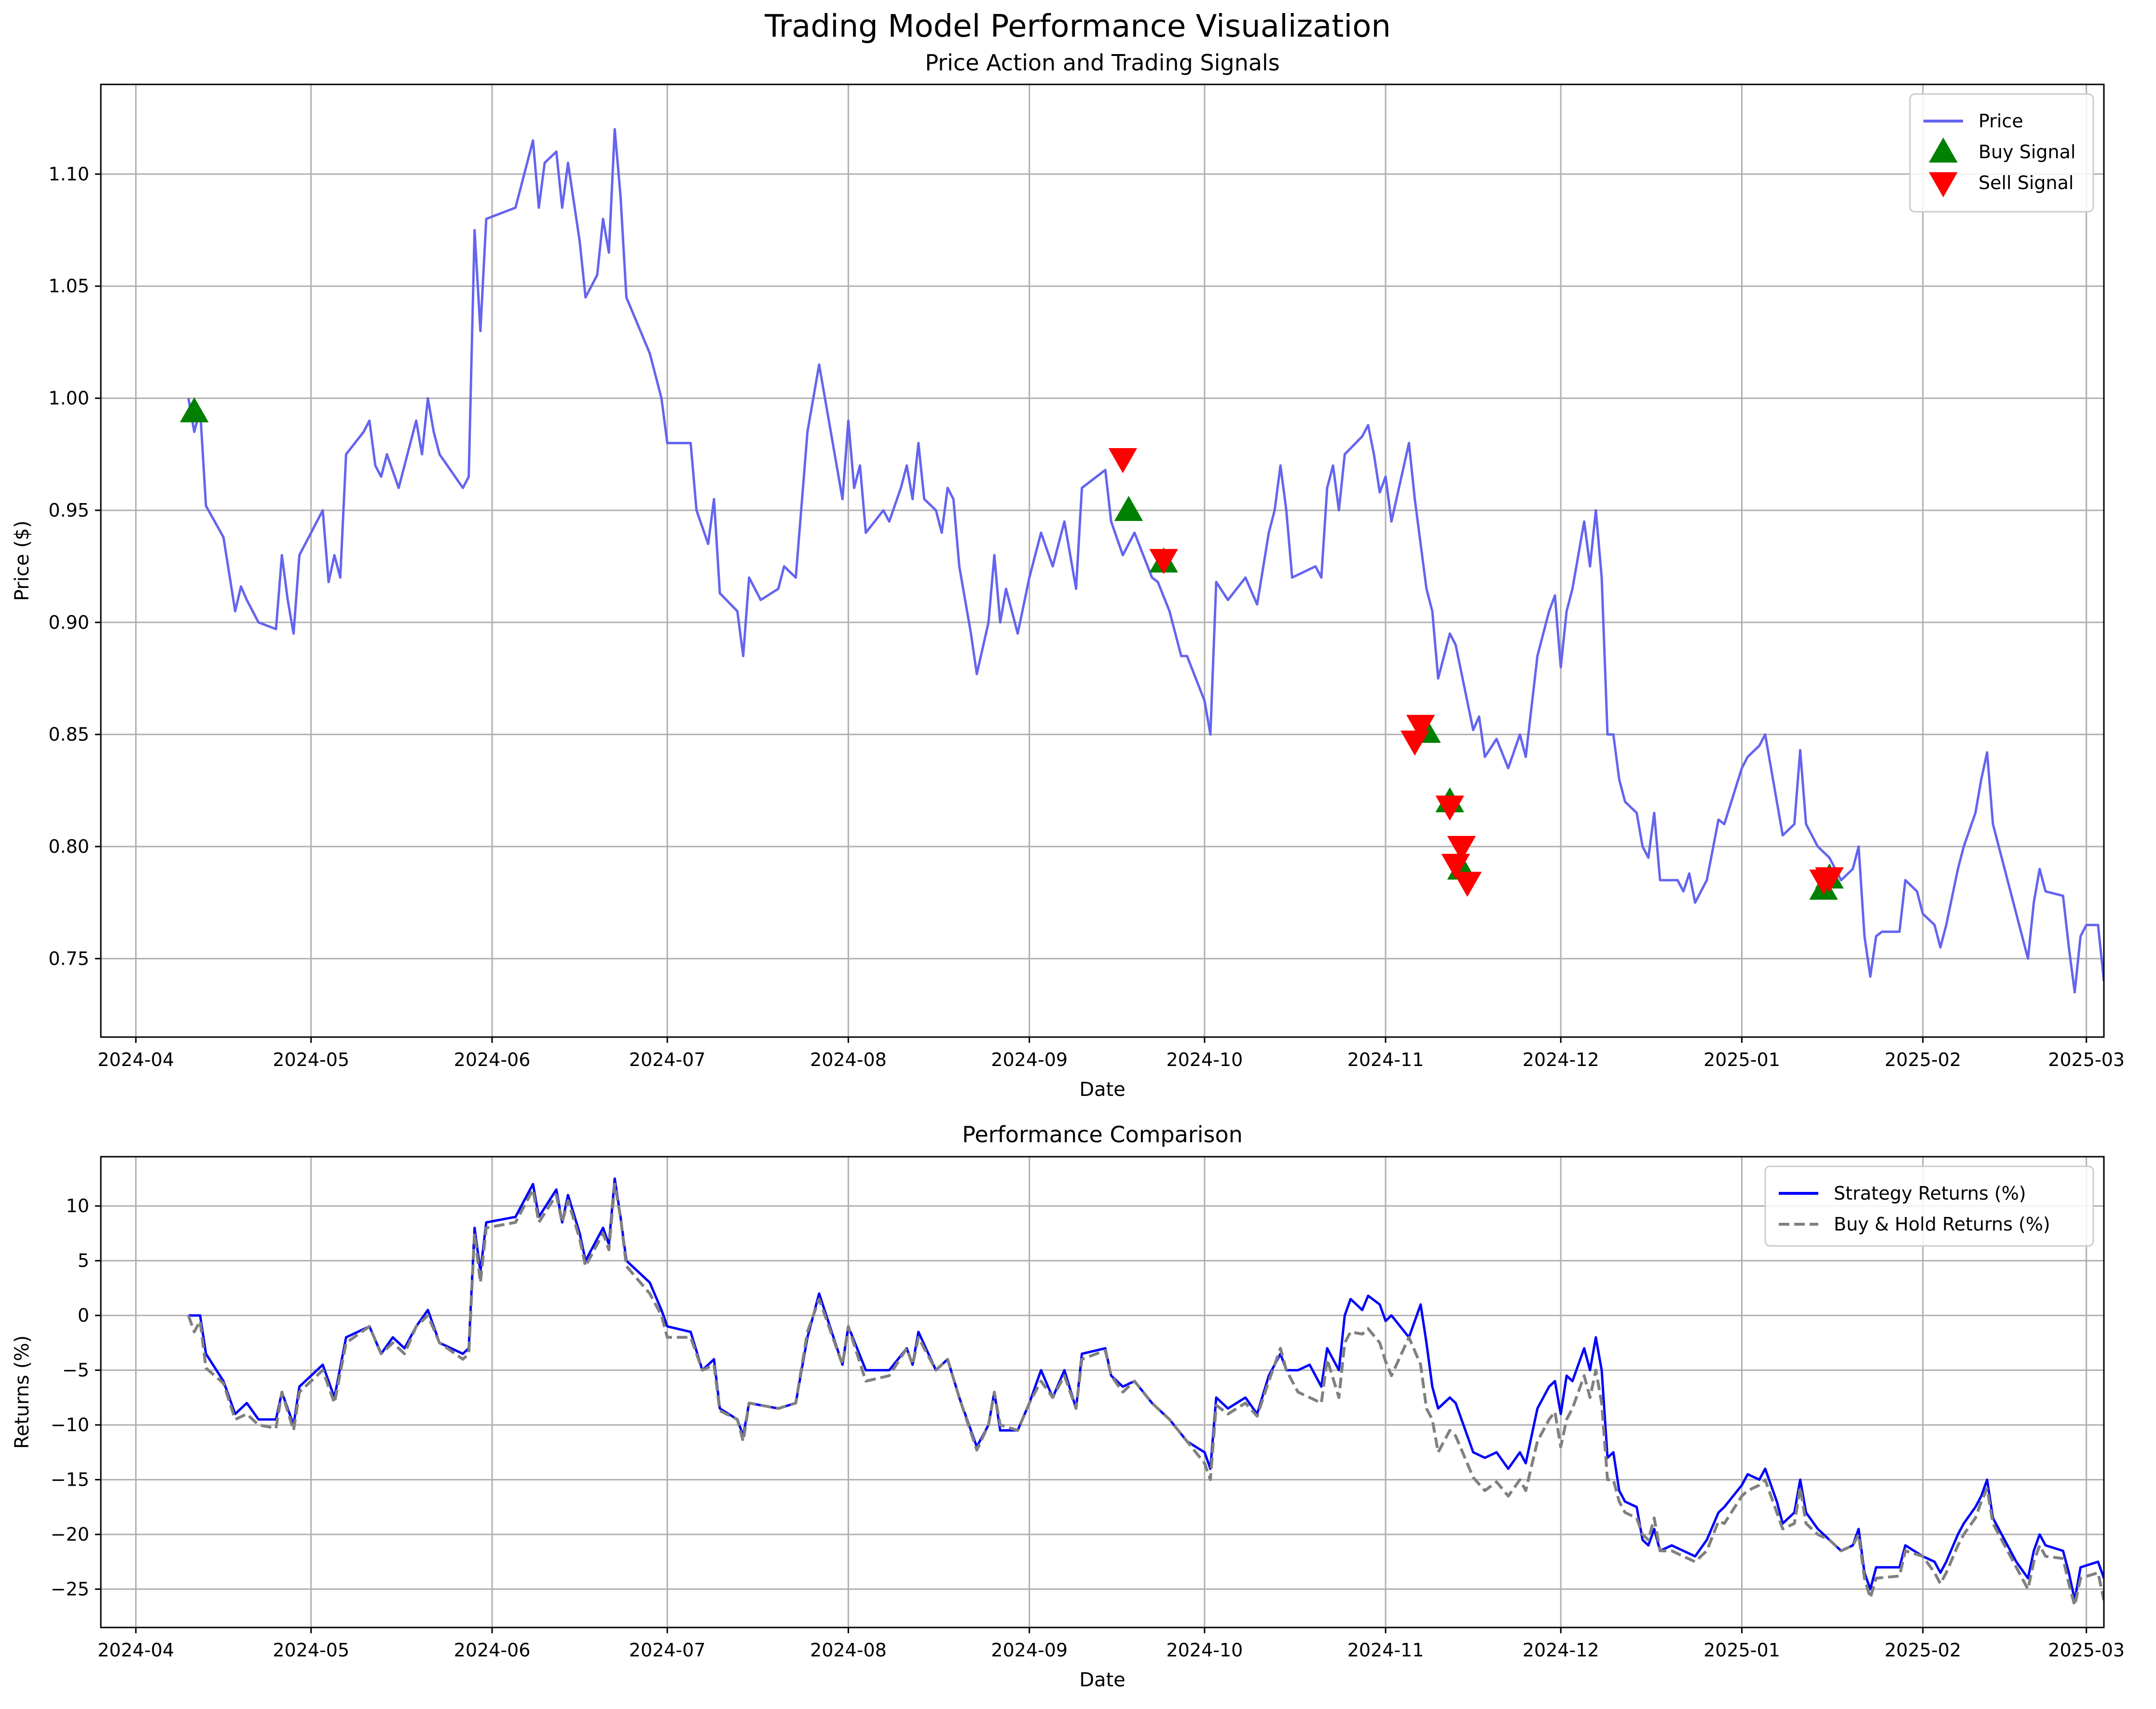 The height and width of the screenshot is (1709, 2156). Describe the element at coordinates (1944, 150) in the screenshot. I see `legend-buy-marker` at that location.